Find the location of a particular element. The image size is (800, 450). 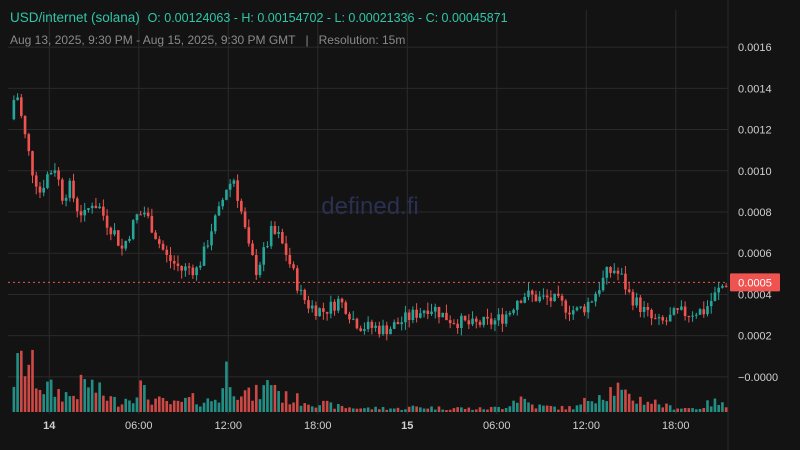

y-tick-label: 0.0016 is located at coordinates (755, 48).